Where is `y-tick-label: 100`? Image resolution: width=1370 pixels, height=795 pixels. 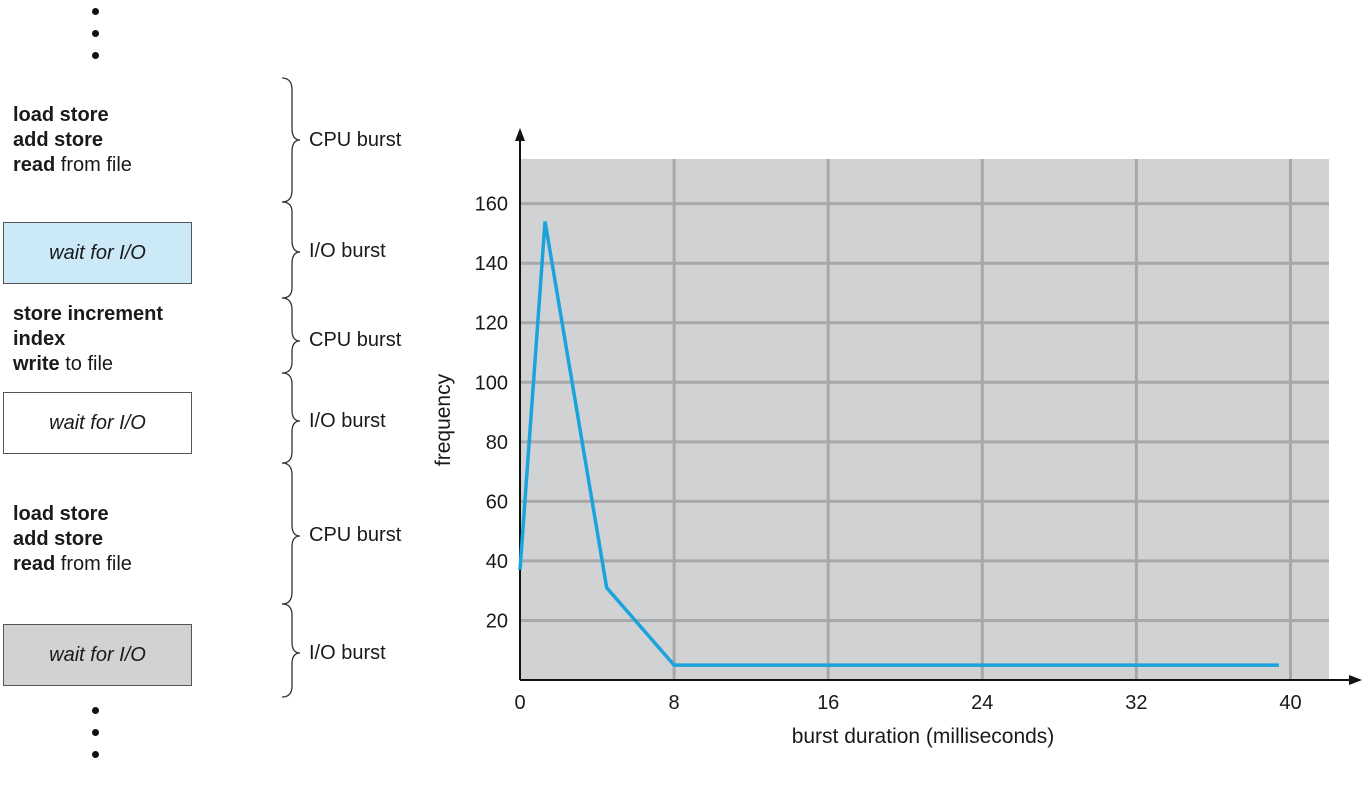 y-tick-label: 100 is located at coordinates (491, 383).